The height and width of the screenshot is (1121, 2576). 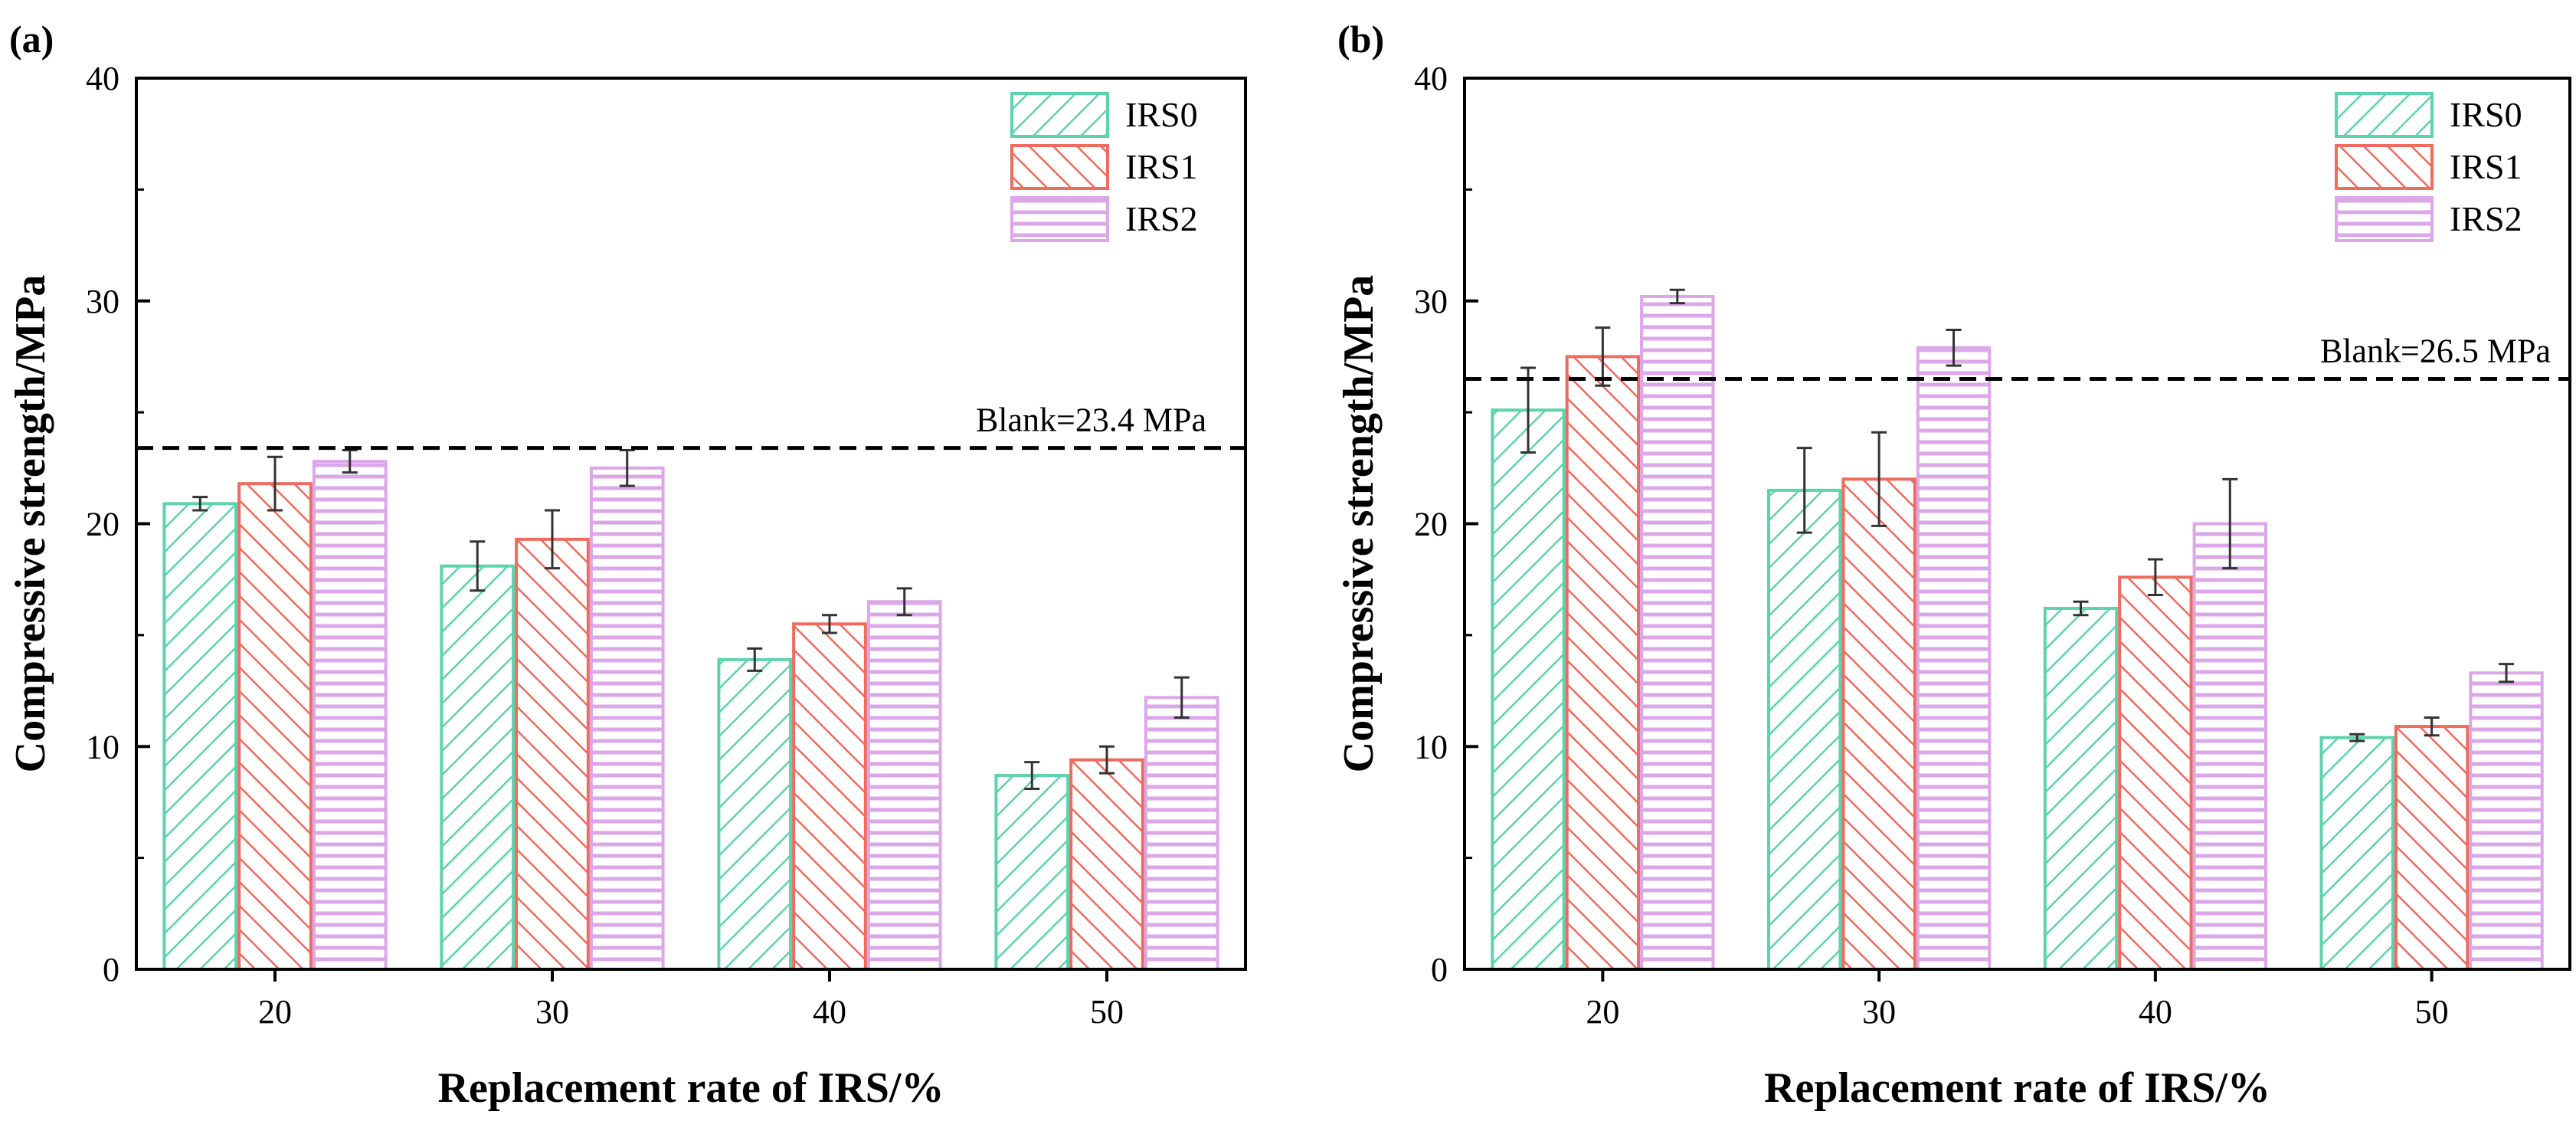 I want to click on blank-reference-label: Blank=26.5 MPa, so click(x=2435, y=352).